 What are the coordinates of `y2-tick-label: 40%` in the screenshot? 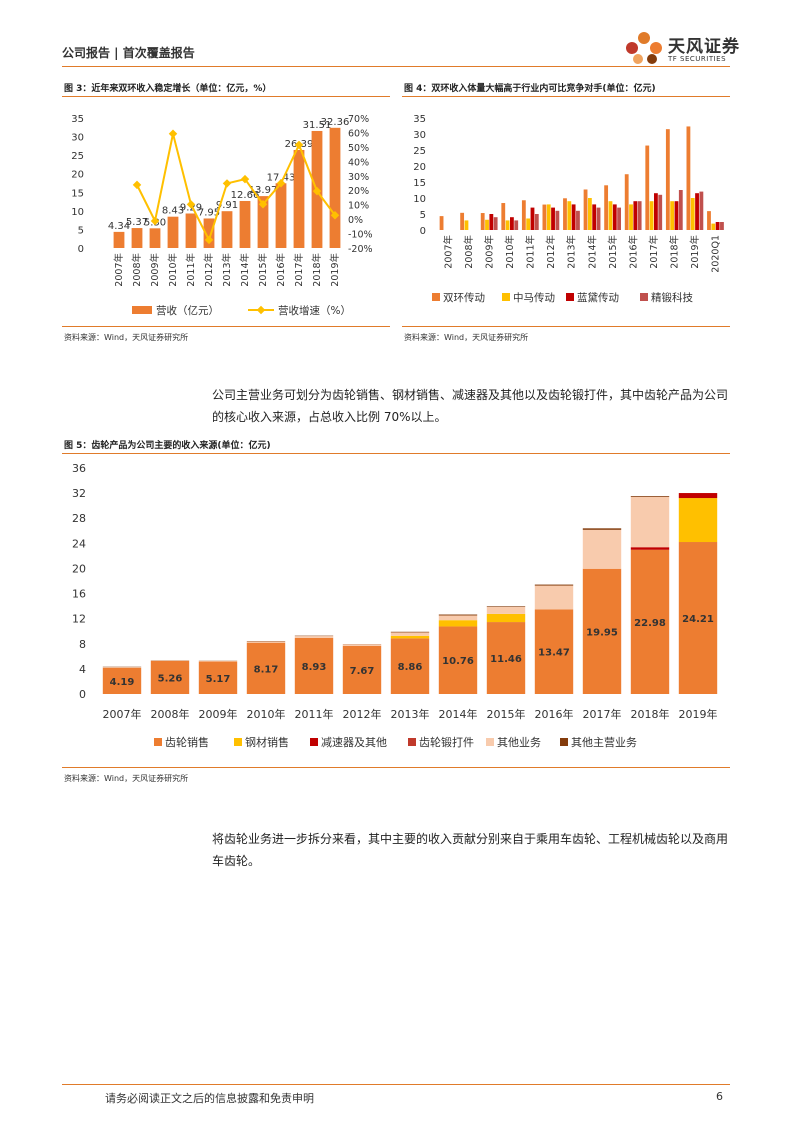 It's located at (358, 162).